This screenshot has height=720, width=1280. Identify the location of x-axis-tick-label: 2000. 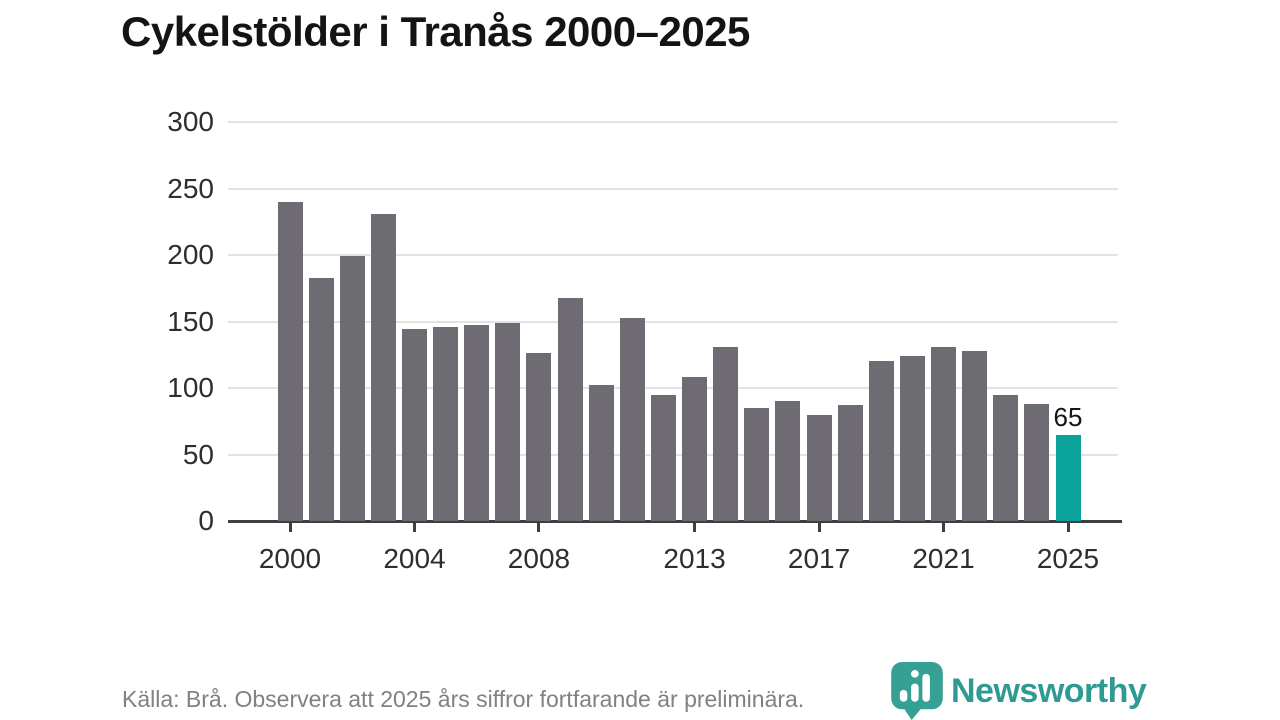
(290, 558).